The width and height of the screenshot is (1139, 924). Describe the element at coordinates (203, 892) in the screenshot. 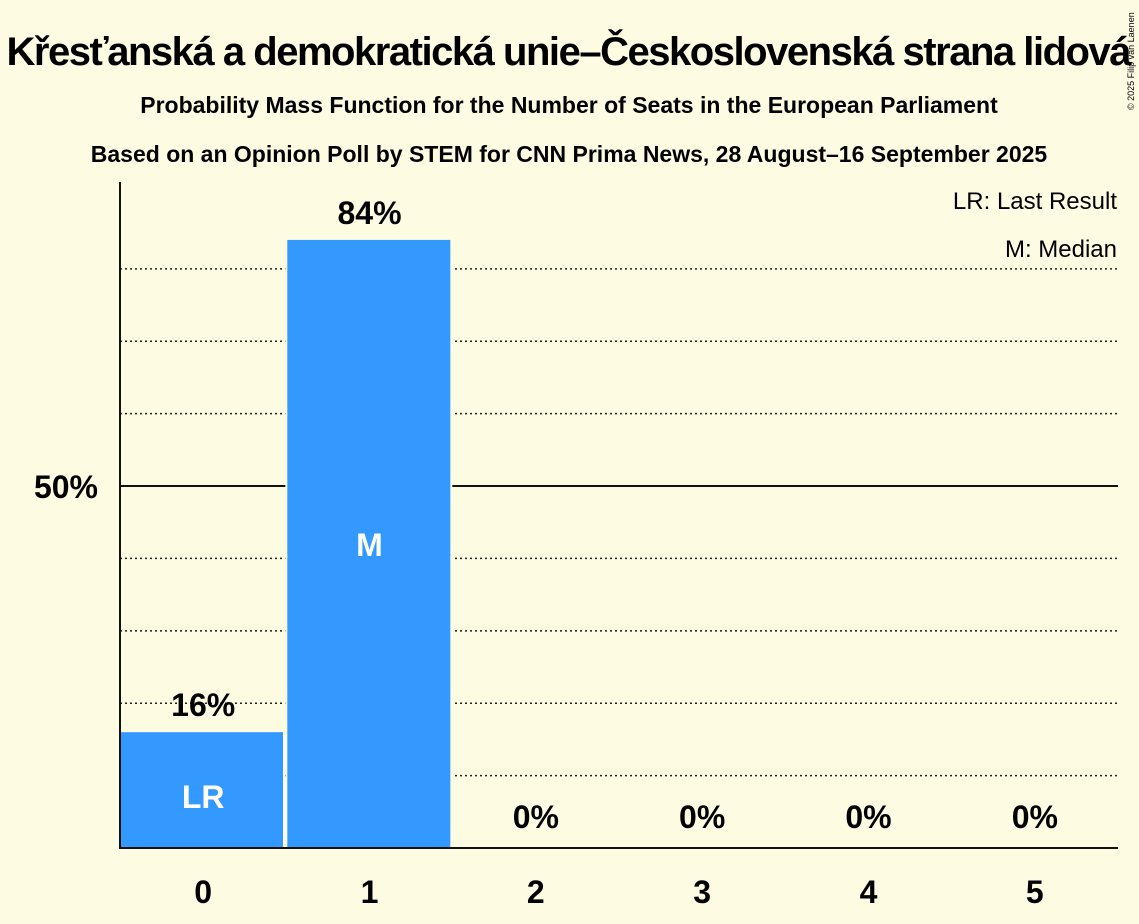

I see `x-tick-0: 0` at that location.